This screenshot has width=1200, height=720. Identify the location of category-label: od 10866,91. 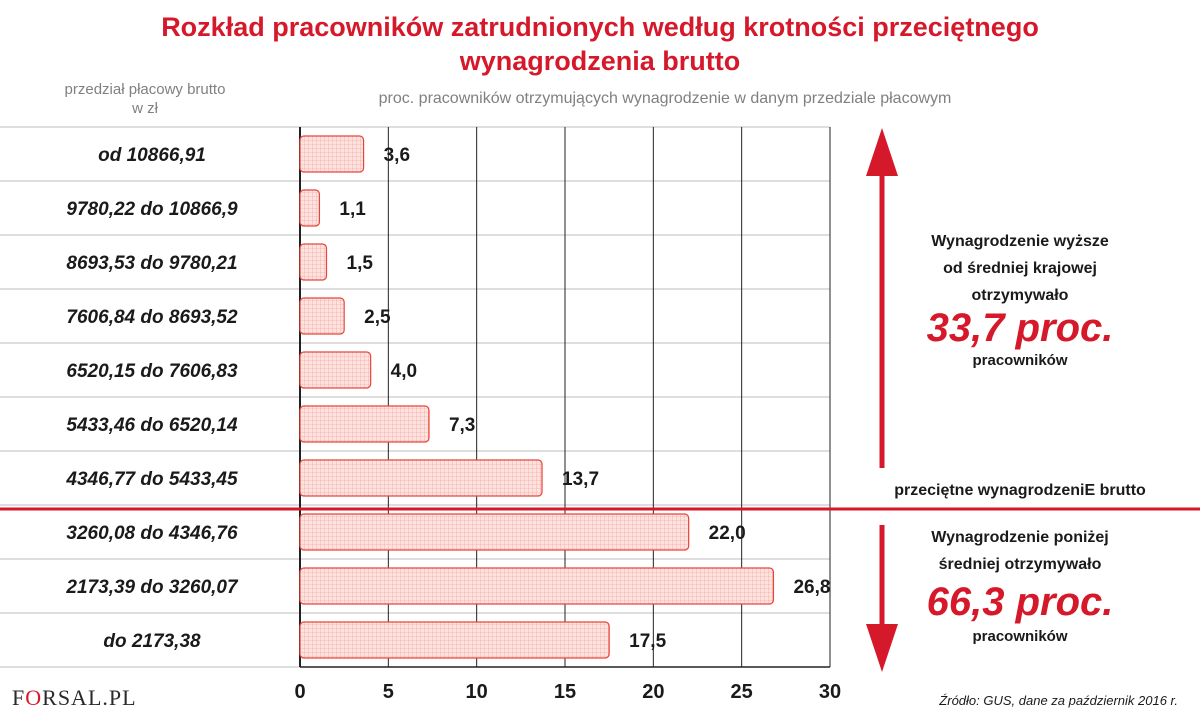
(152, 155).